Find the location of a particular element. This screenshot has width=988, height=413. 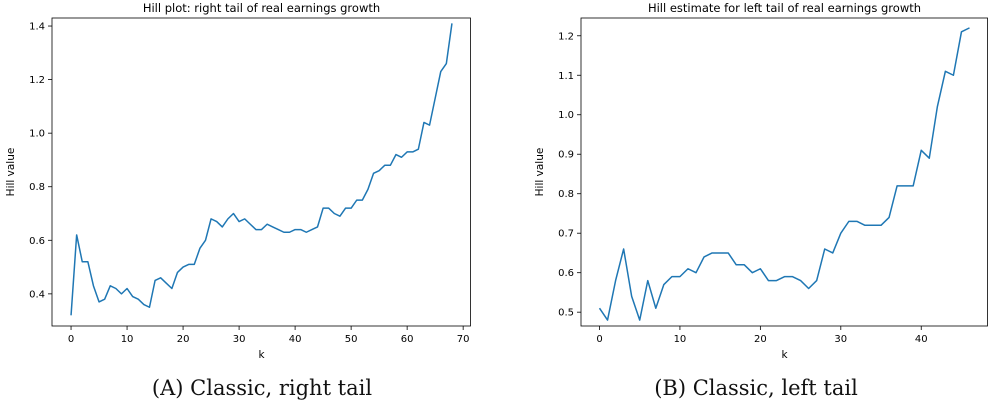

y-tick-label: 1.1 is located at coordinates (566, 76).